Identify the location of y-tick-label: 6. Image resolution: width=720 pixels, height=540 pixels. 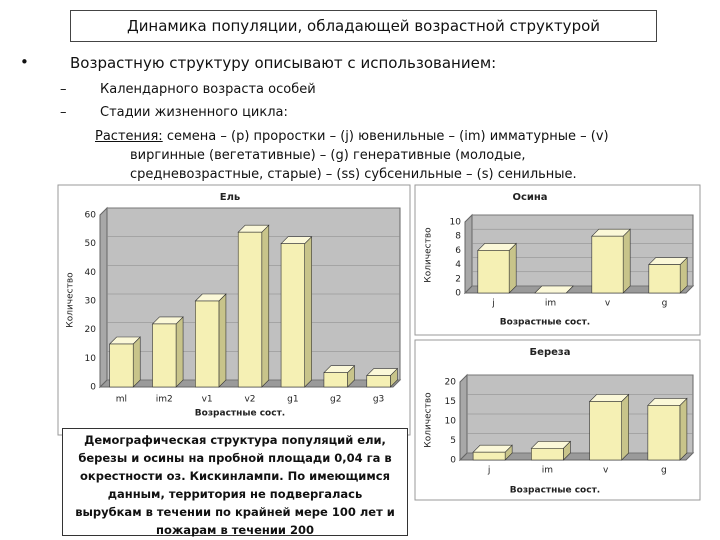
(458, 251).